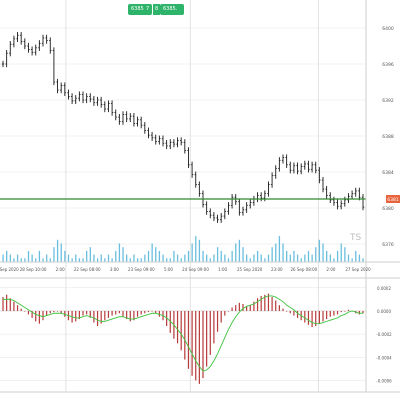  I want to click on quote-sep-text: 7, so click(148, 9).